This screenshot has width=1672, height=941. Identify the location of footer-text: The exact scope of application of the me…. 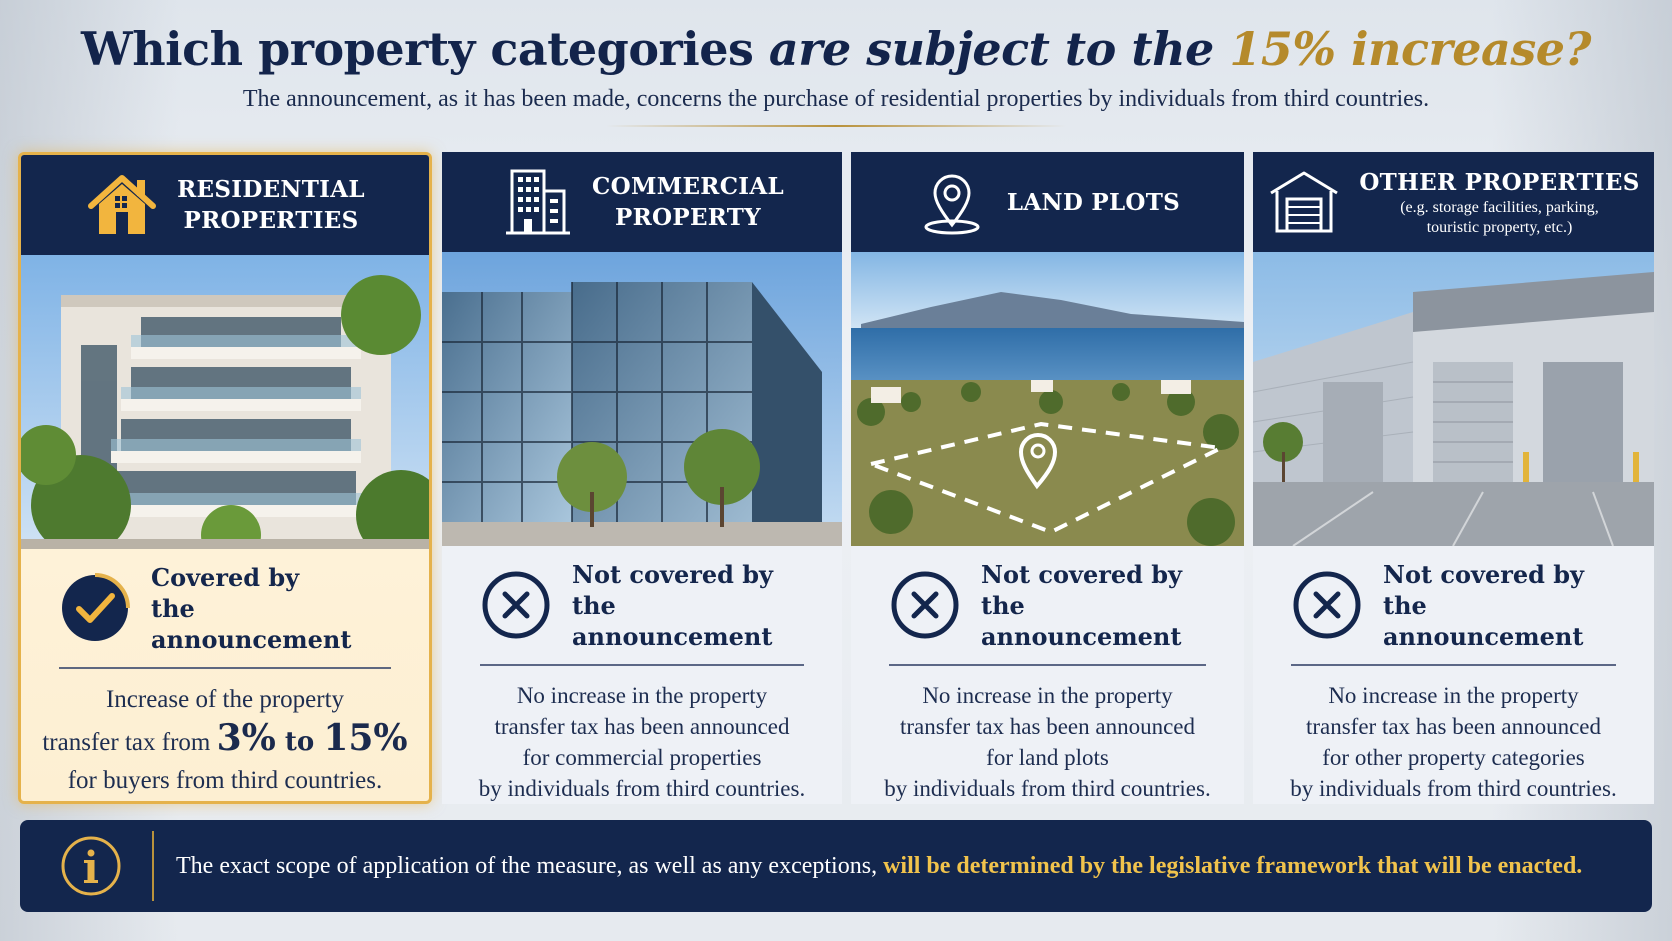
(879, 866).